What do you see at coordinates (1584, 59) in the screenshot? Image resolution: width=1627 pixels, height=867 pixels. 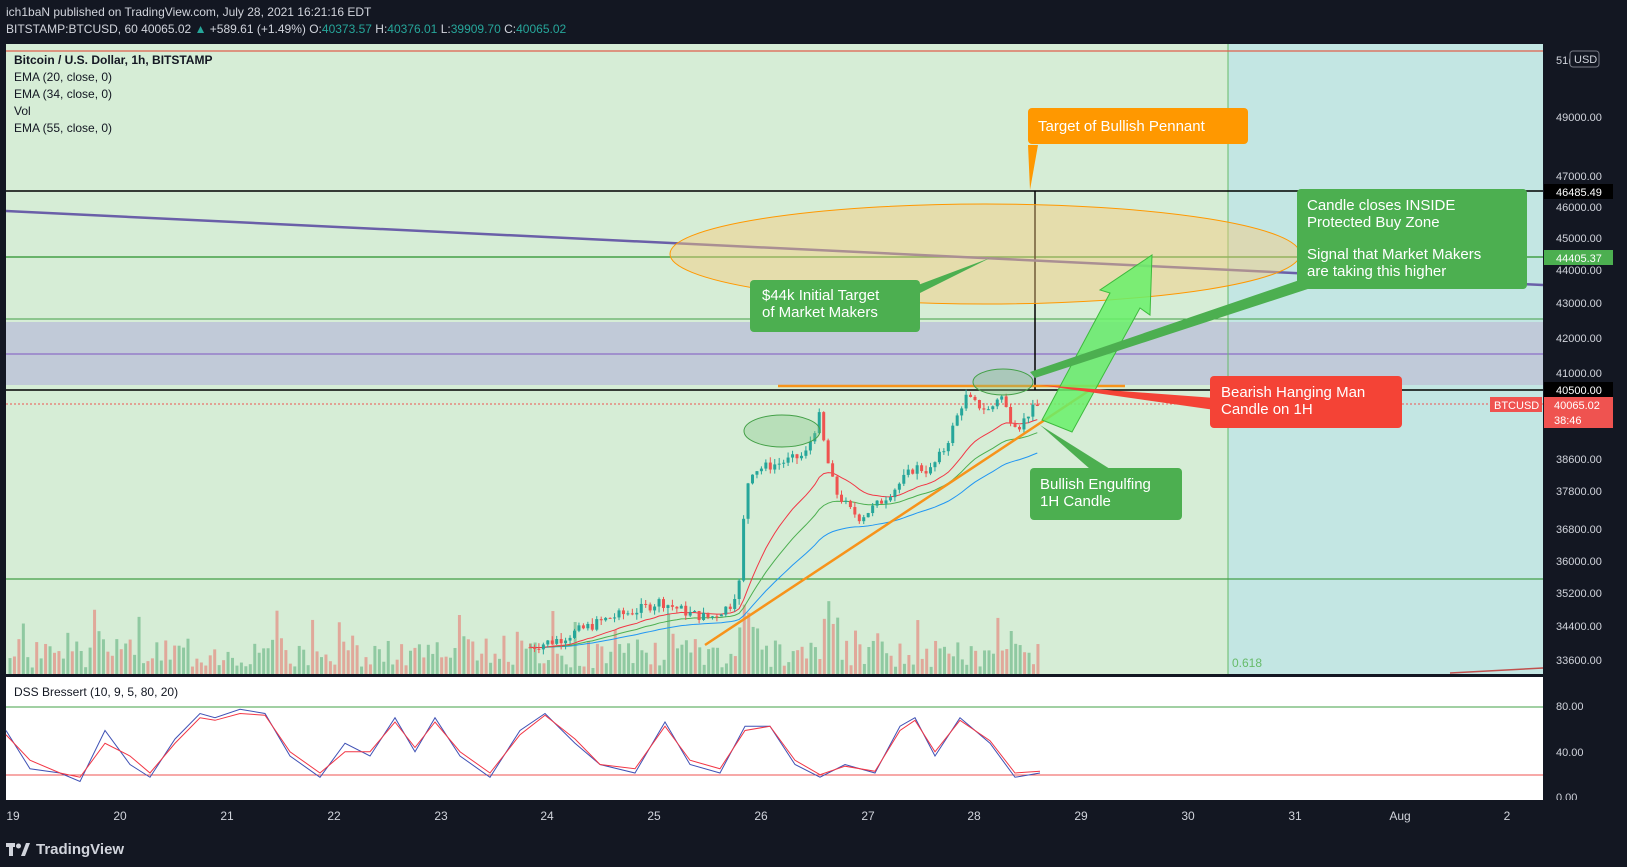 I see `currency-button` at bounding box center [1584, 59].